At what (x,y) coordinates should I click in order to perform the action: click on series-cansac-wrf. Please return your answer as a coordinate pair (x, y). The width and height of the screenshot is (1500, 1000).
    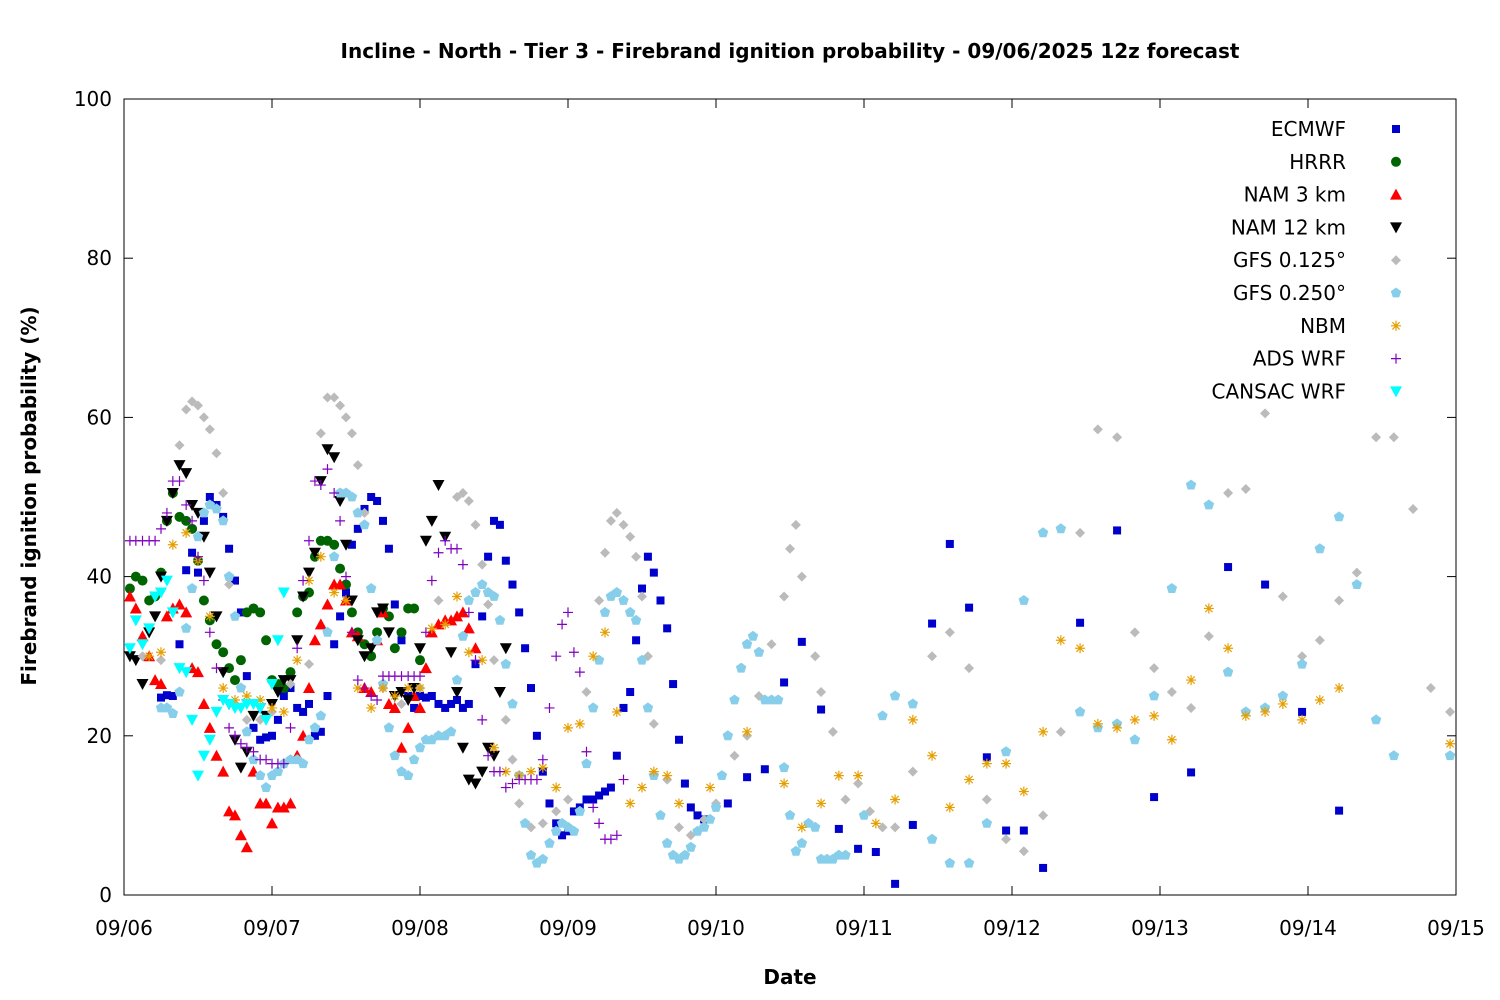
    Looking at the image, I should click on (206, 678).